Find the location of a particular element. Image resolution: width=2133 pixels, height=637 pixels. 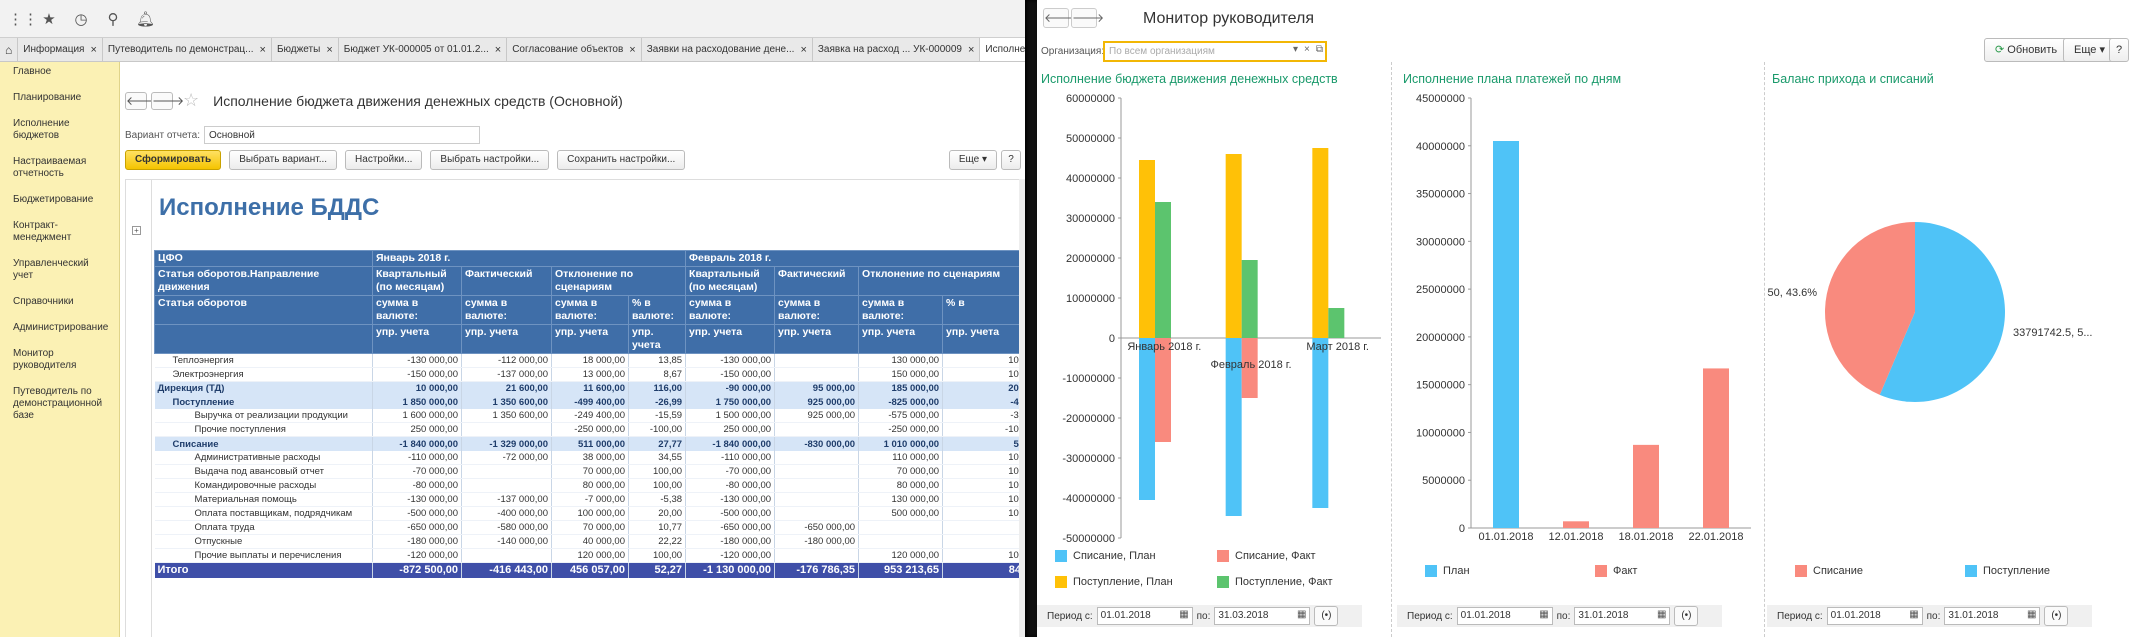

back-button: 🡐 is located at coordinates (142, 100).